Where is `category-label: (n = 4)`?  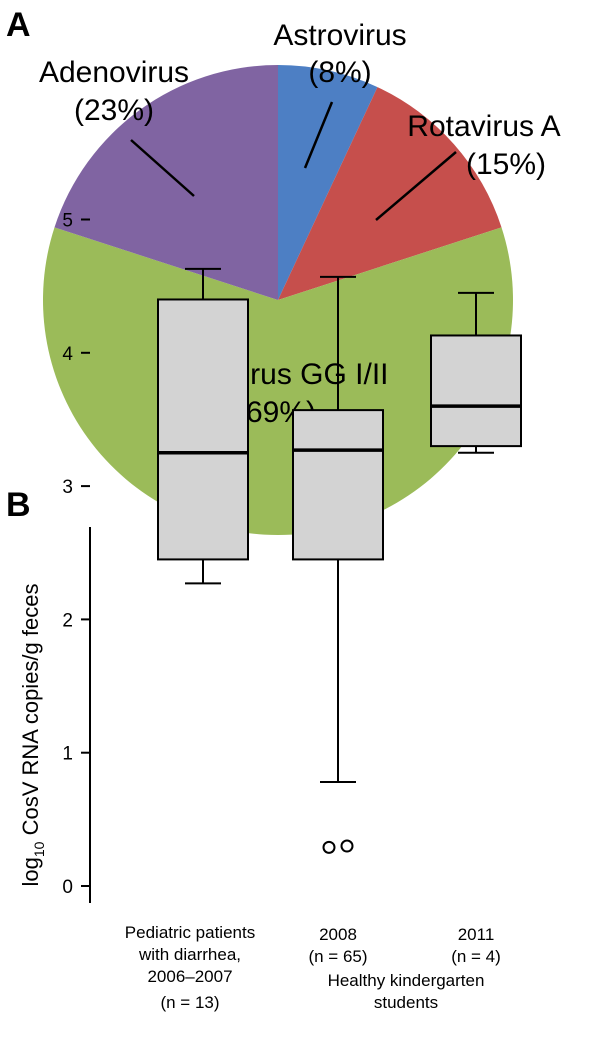 category-label: (n = 4) is located at coordinates (476, 956).